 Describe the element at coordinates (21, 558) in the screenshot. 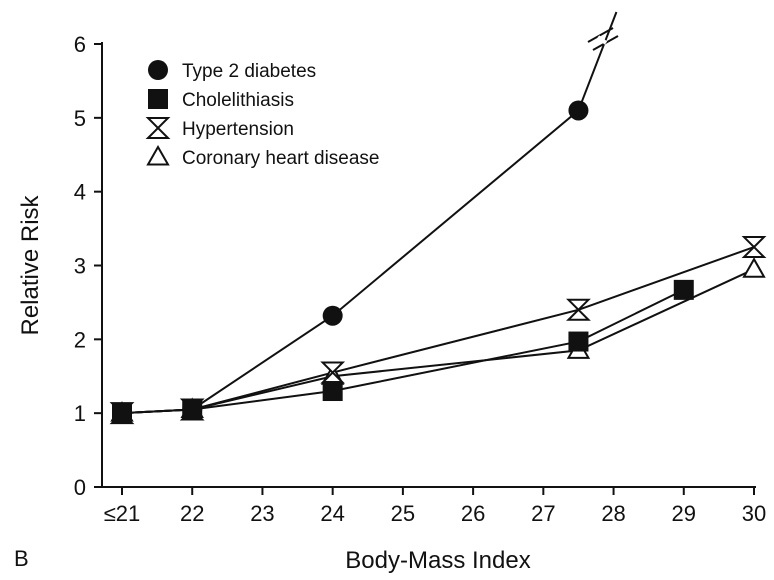

I see `panel-label: B` at that location.